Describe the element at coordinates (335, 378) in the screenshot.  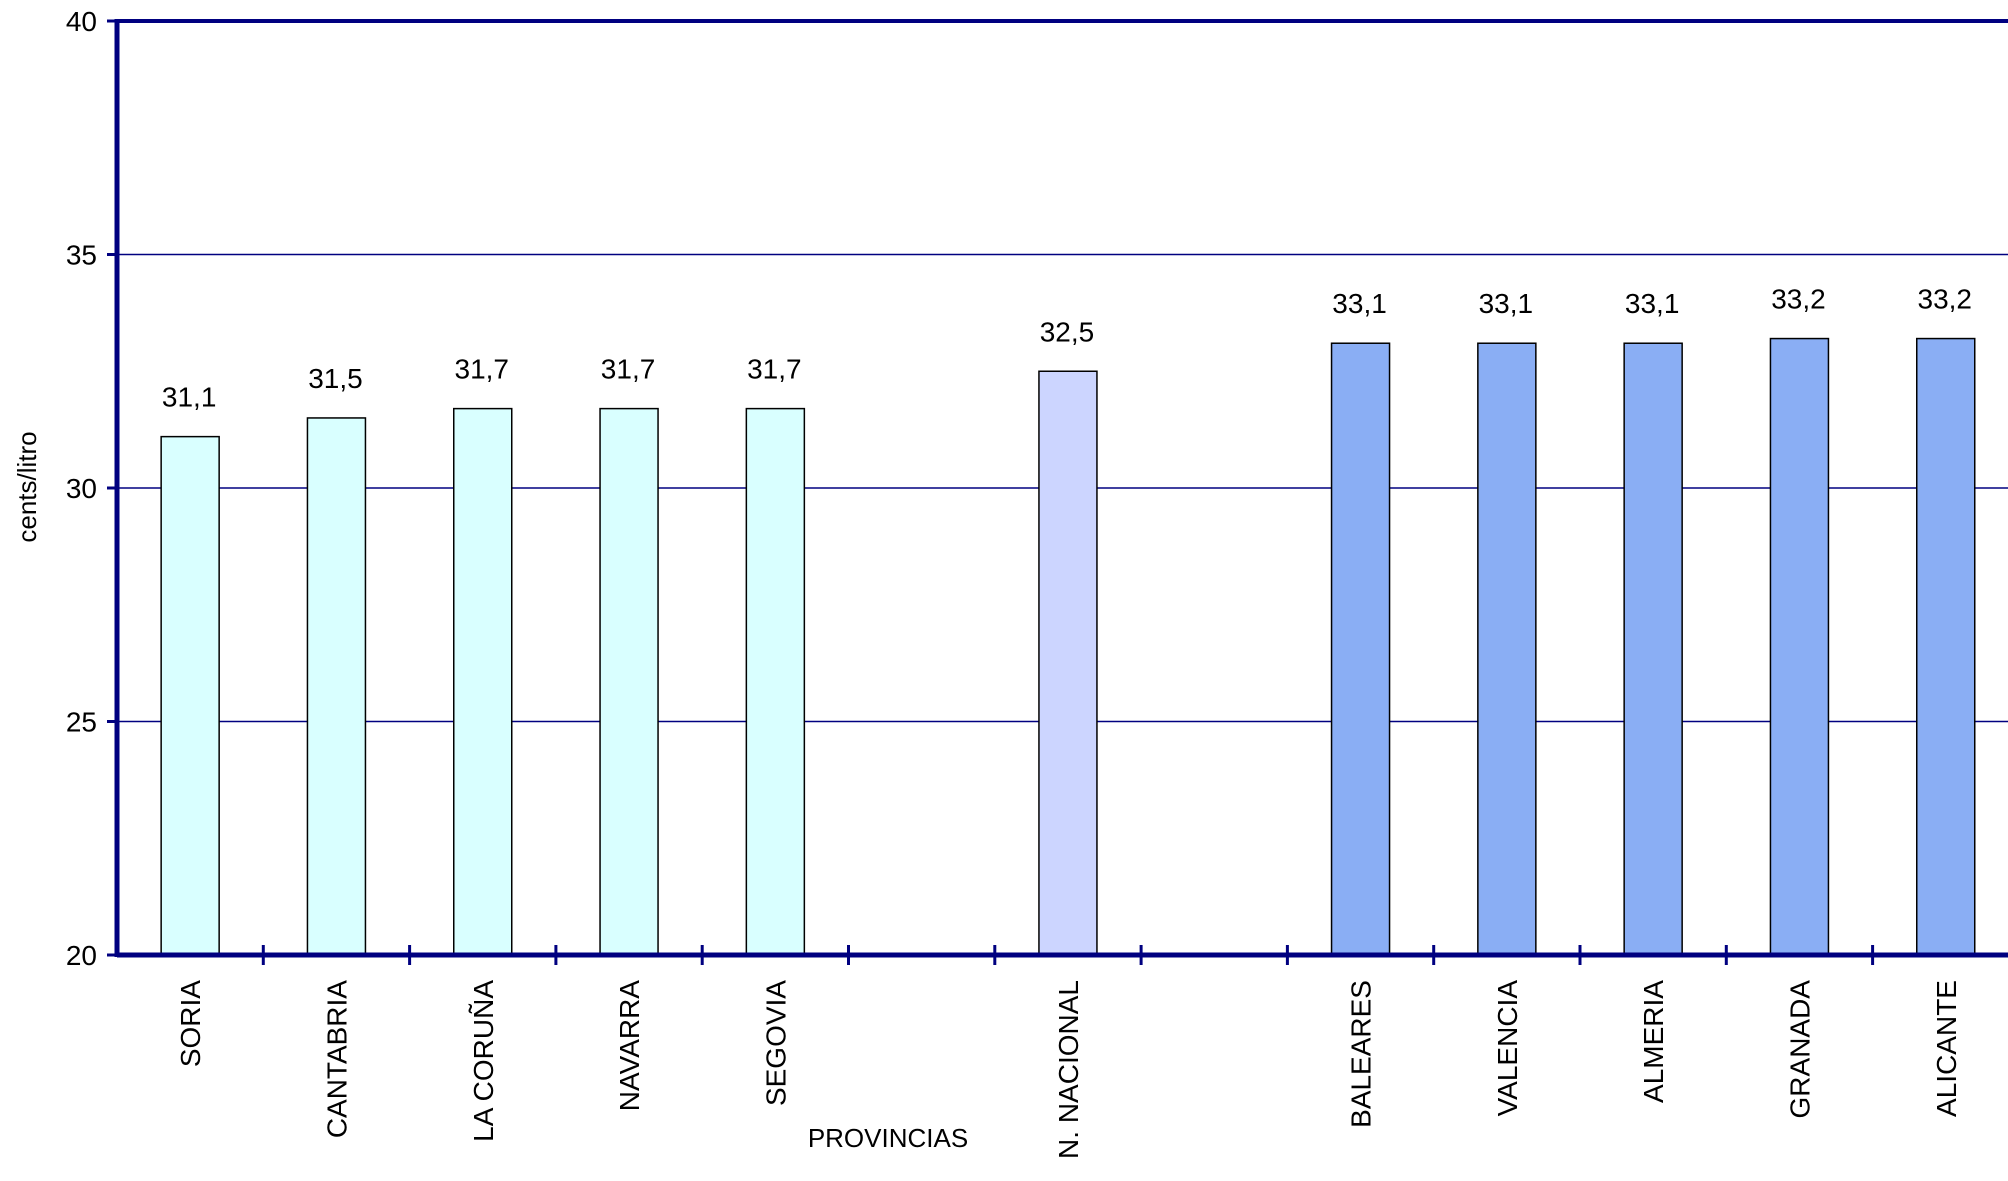
I see `data-label: 31,5` at that location.